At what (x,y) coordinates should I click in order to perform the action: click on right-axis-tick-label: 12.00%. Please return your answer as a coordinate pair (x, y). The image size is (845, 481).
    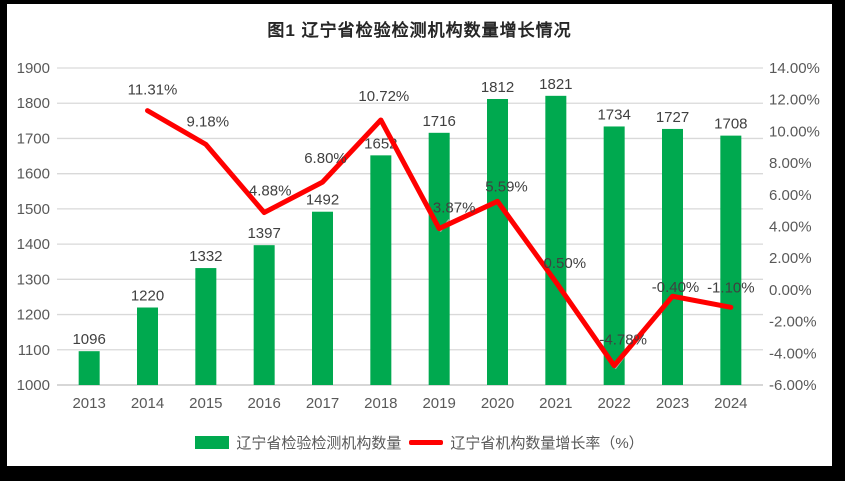
    Looking at the image, I should click on (794, 100).